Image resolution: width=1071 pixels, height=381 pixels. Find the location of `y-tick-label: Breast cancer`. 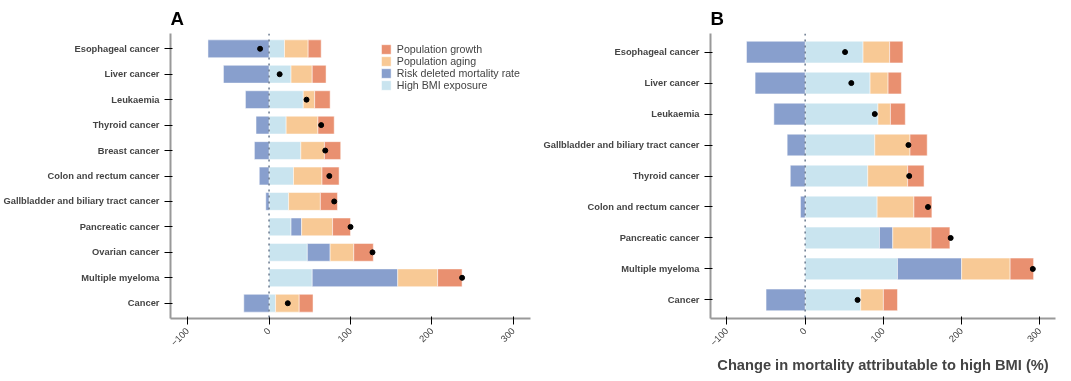

y-tick-label: Breast cancer is located at coordinates (128, 150).